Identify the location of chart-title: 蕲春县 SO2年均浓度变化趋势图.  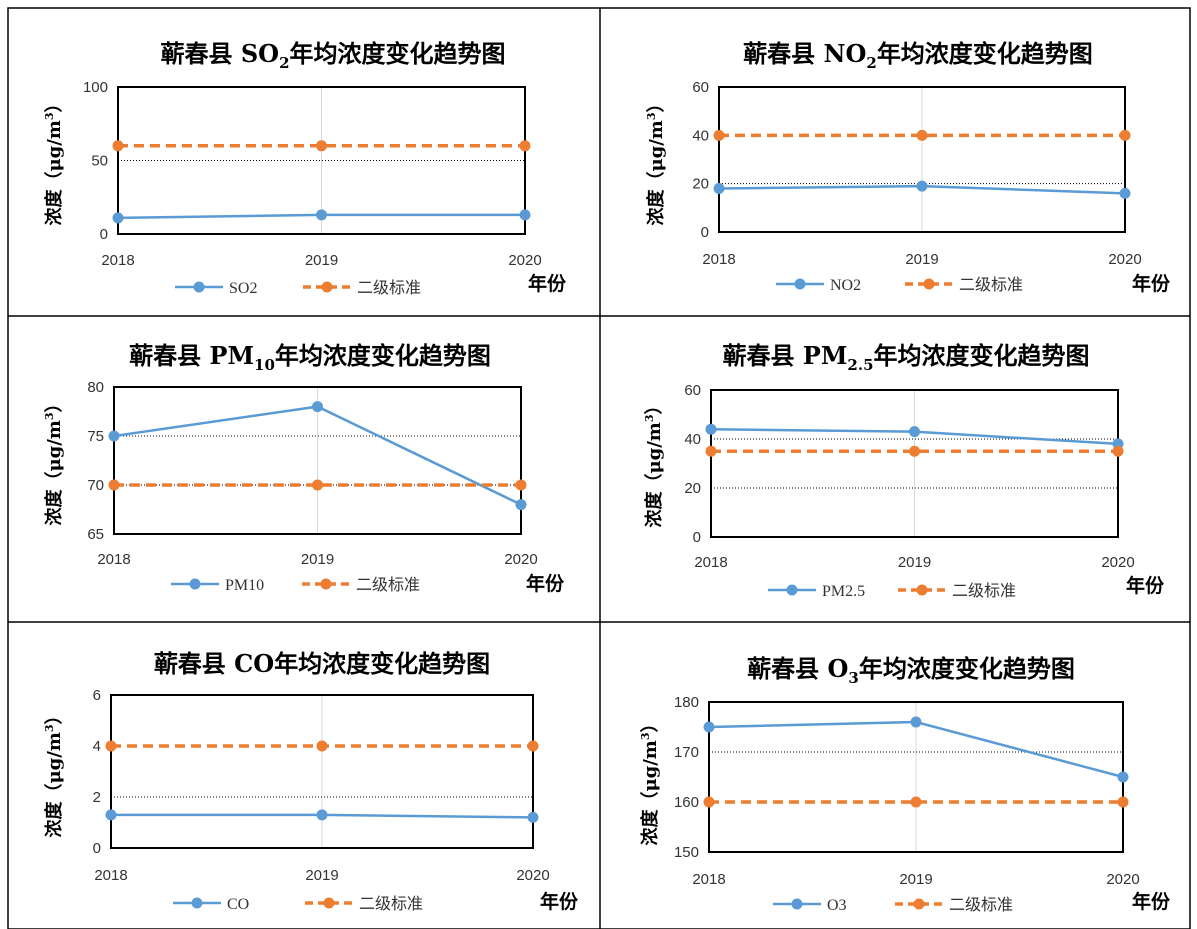
(332, 55).